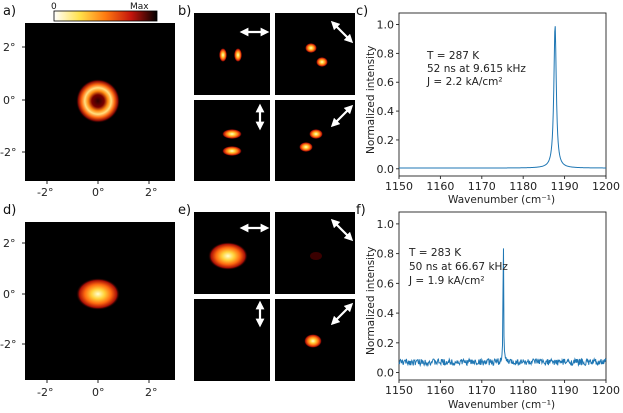  I want to click on chart-c-series-line, so click(502, 97).